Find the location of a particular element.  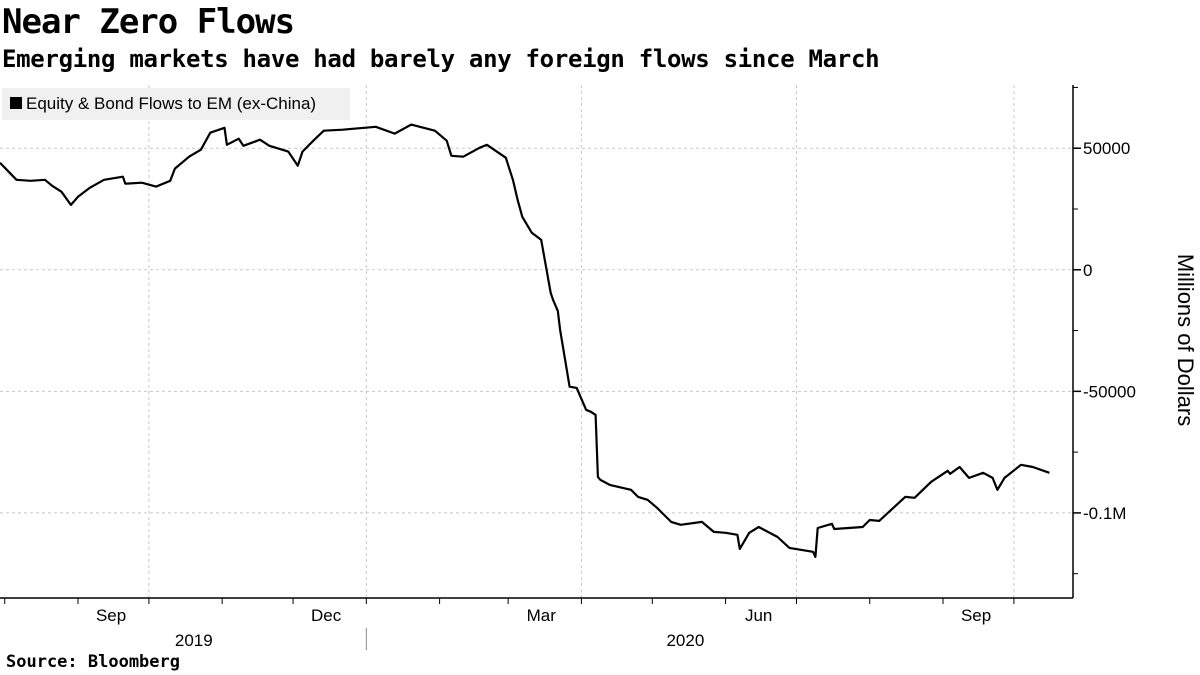

legend-label: Equity & Bond Flows to EM (ex-China) is located at coordinates (171, 103).